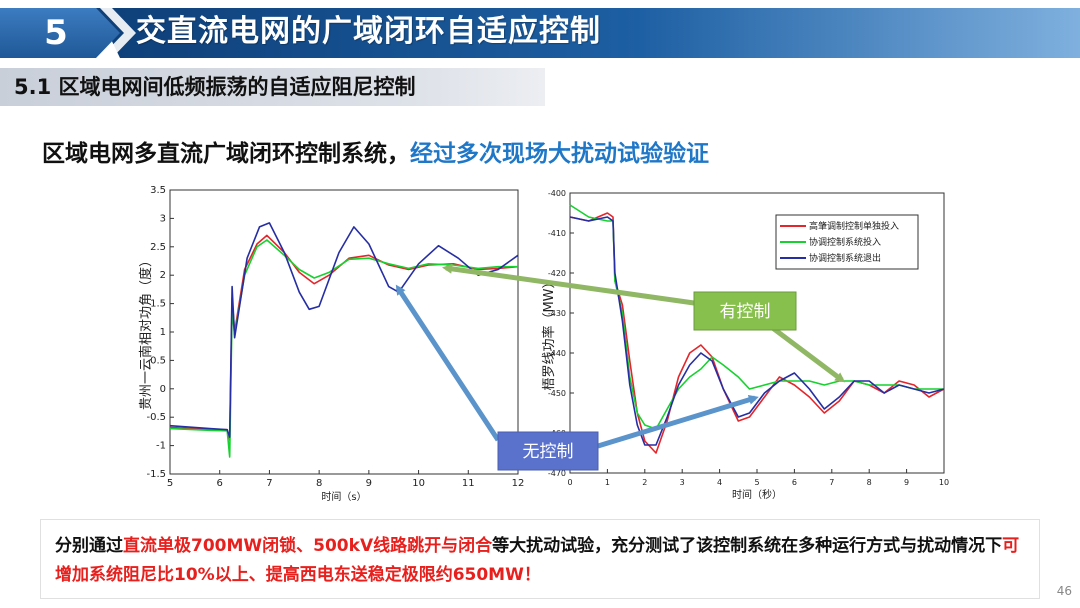  I want to click on claim-line: 区域电网多直流广域闭环控制系统，经过多次现场大扰动试验验证, so click(375, 151).